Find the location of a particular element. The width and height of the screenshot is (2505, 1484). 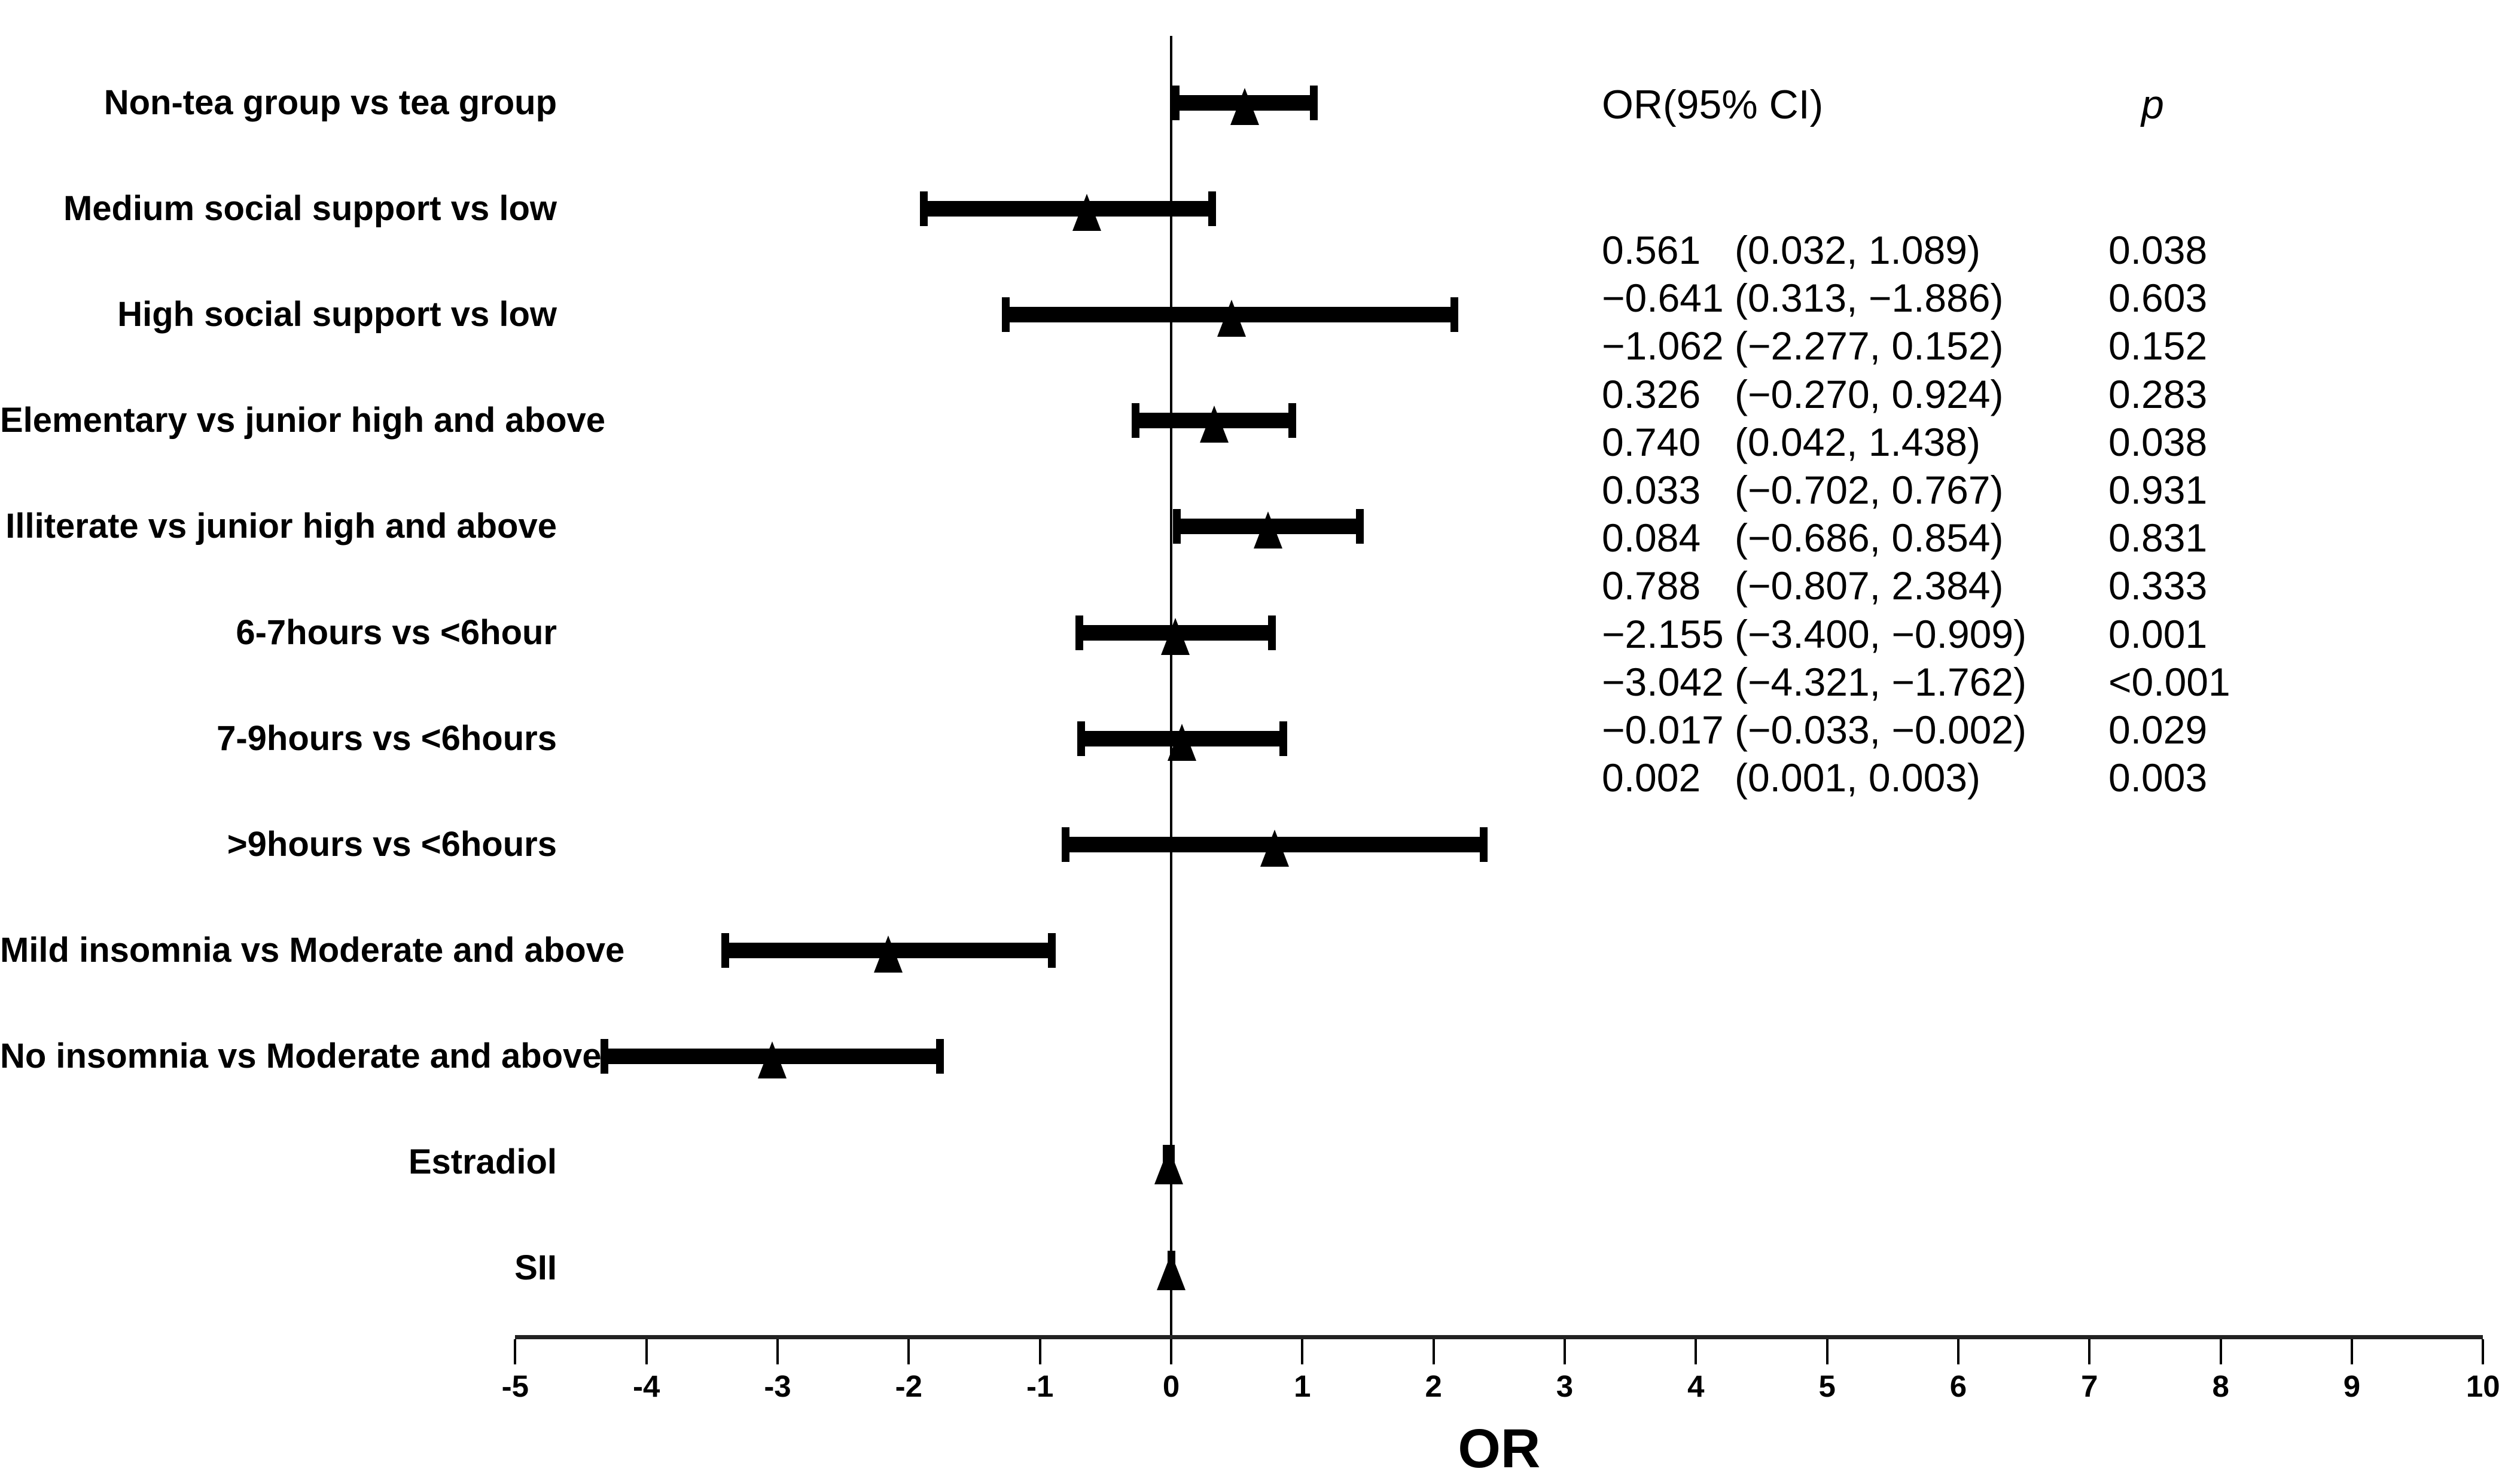

or-value: 0.326 is located at coordinates (1651, 393).